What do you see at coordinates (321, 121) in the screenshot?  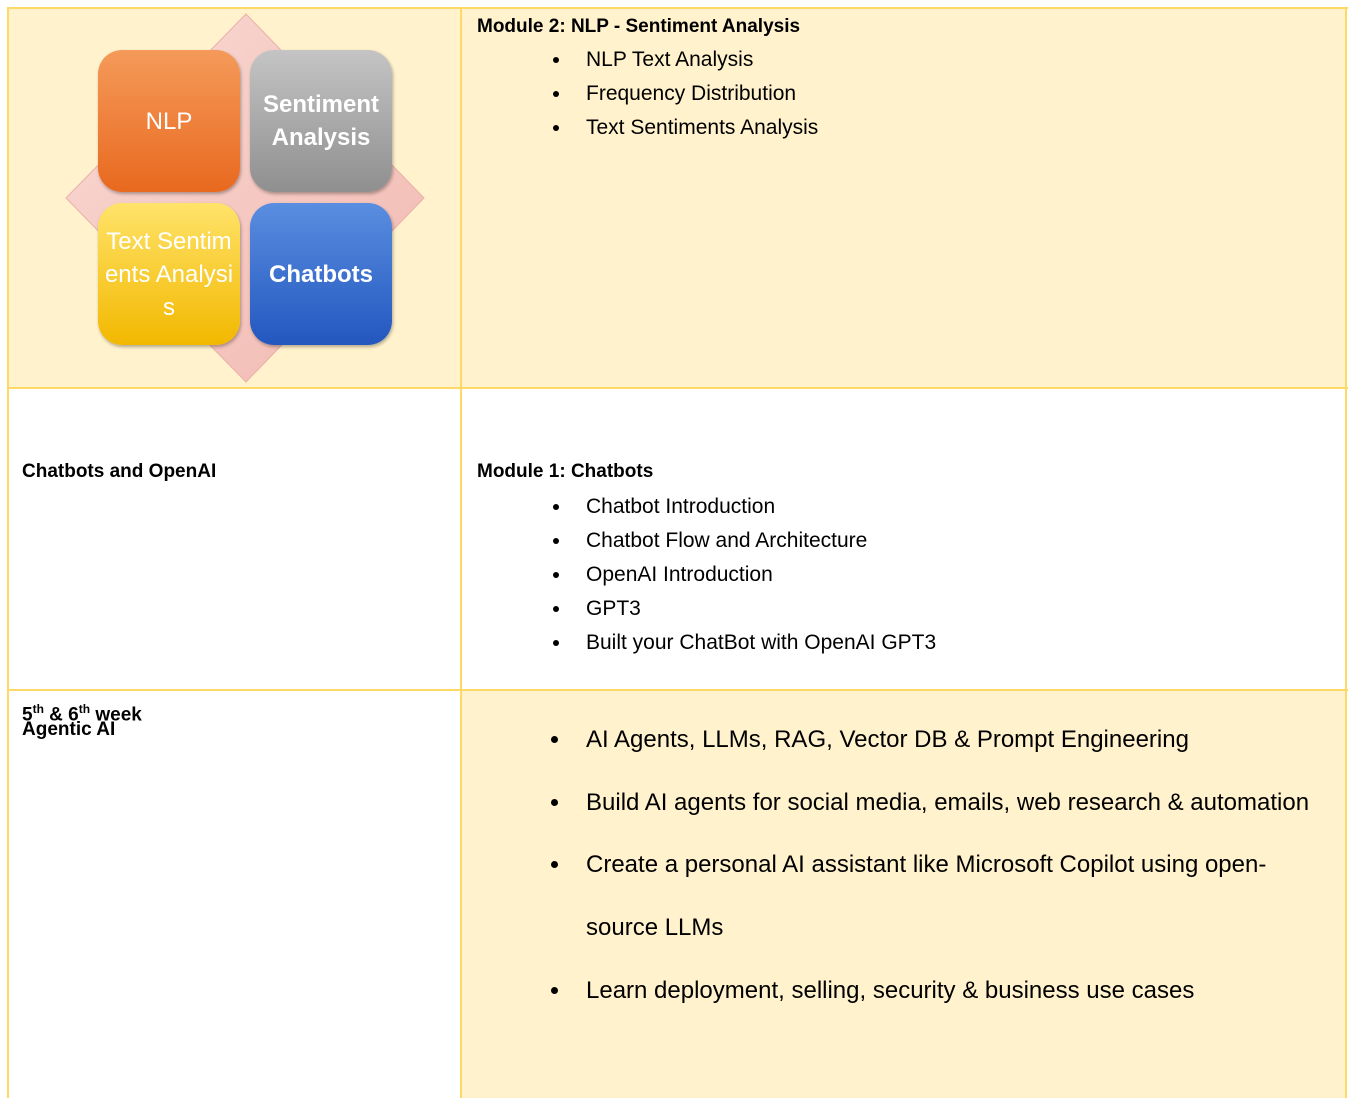 I see `diagram-box: Sentiment Analysis` at bounding box center [321, 121].